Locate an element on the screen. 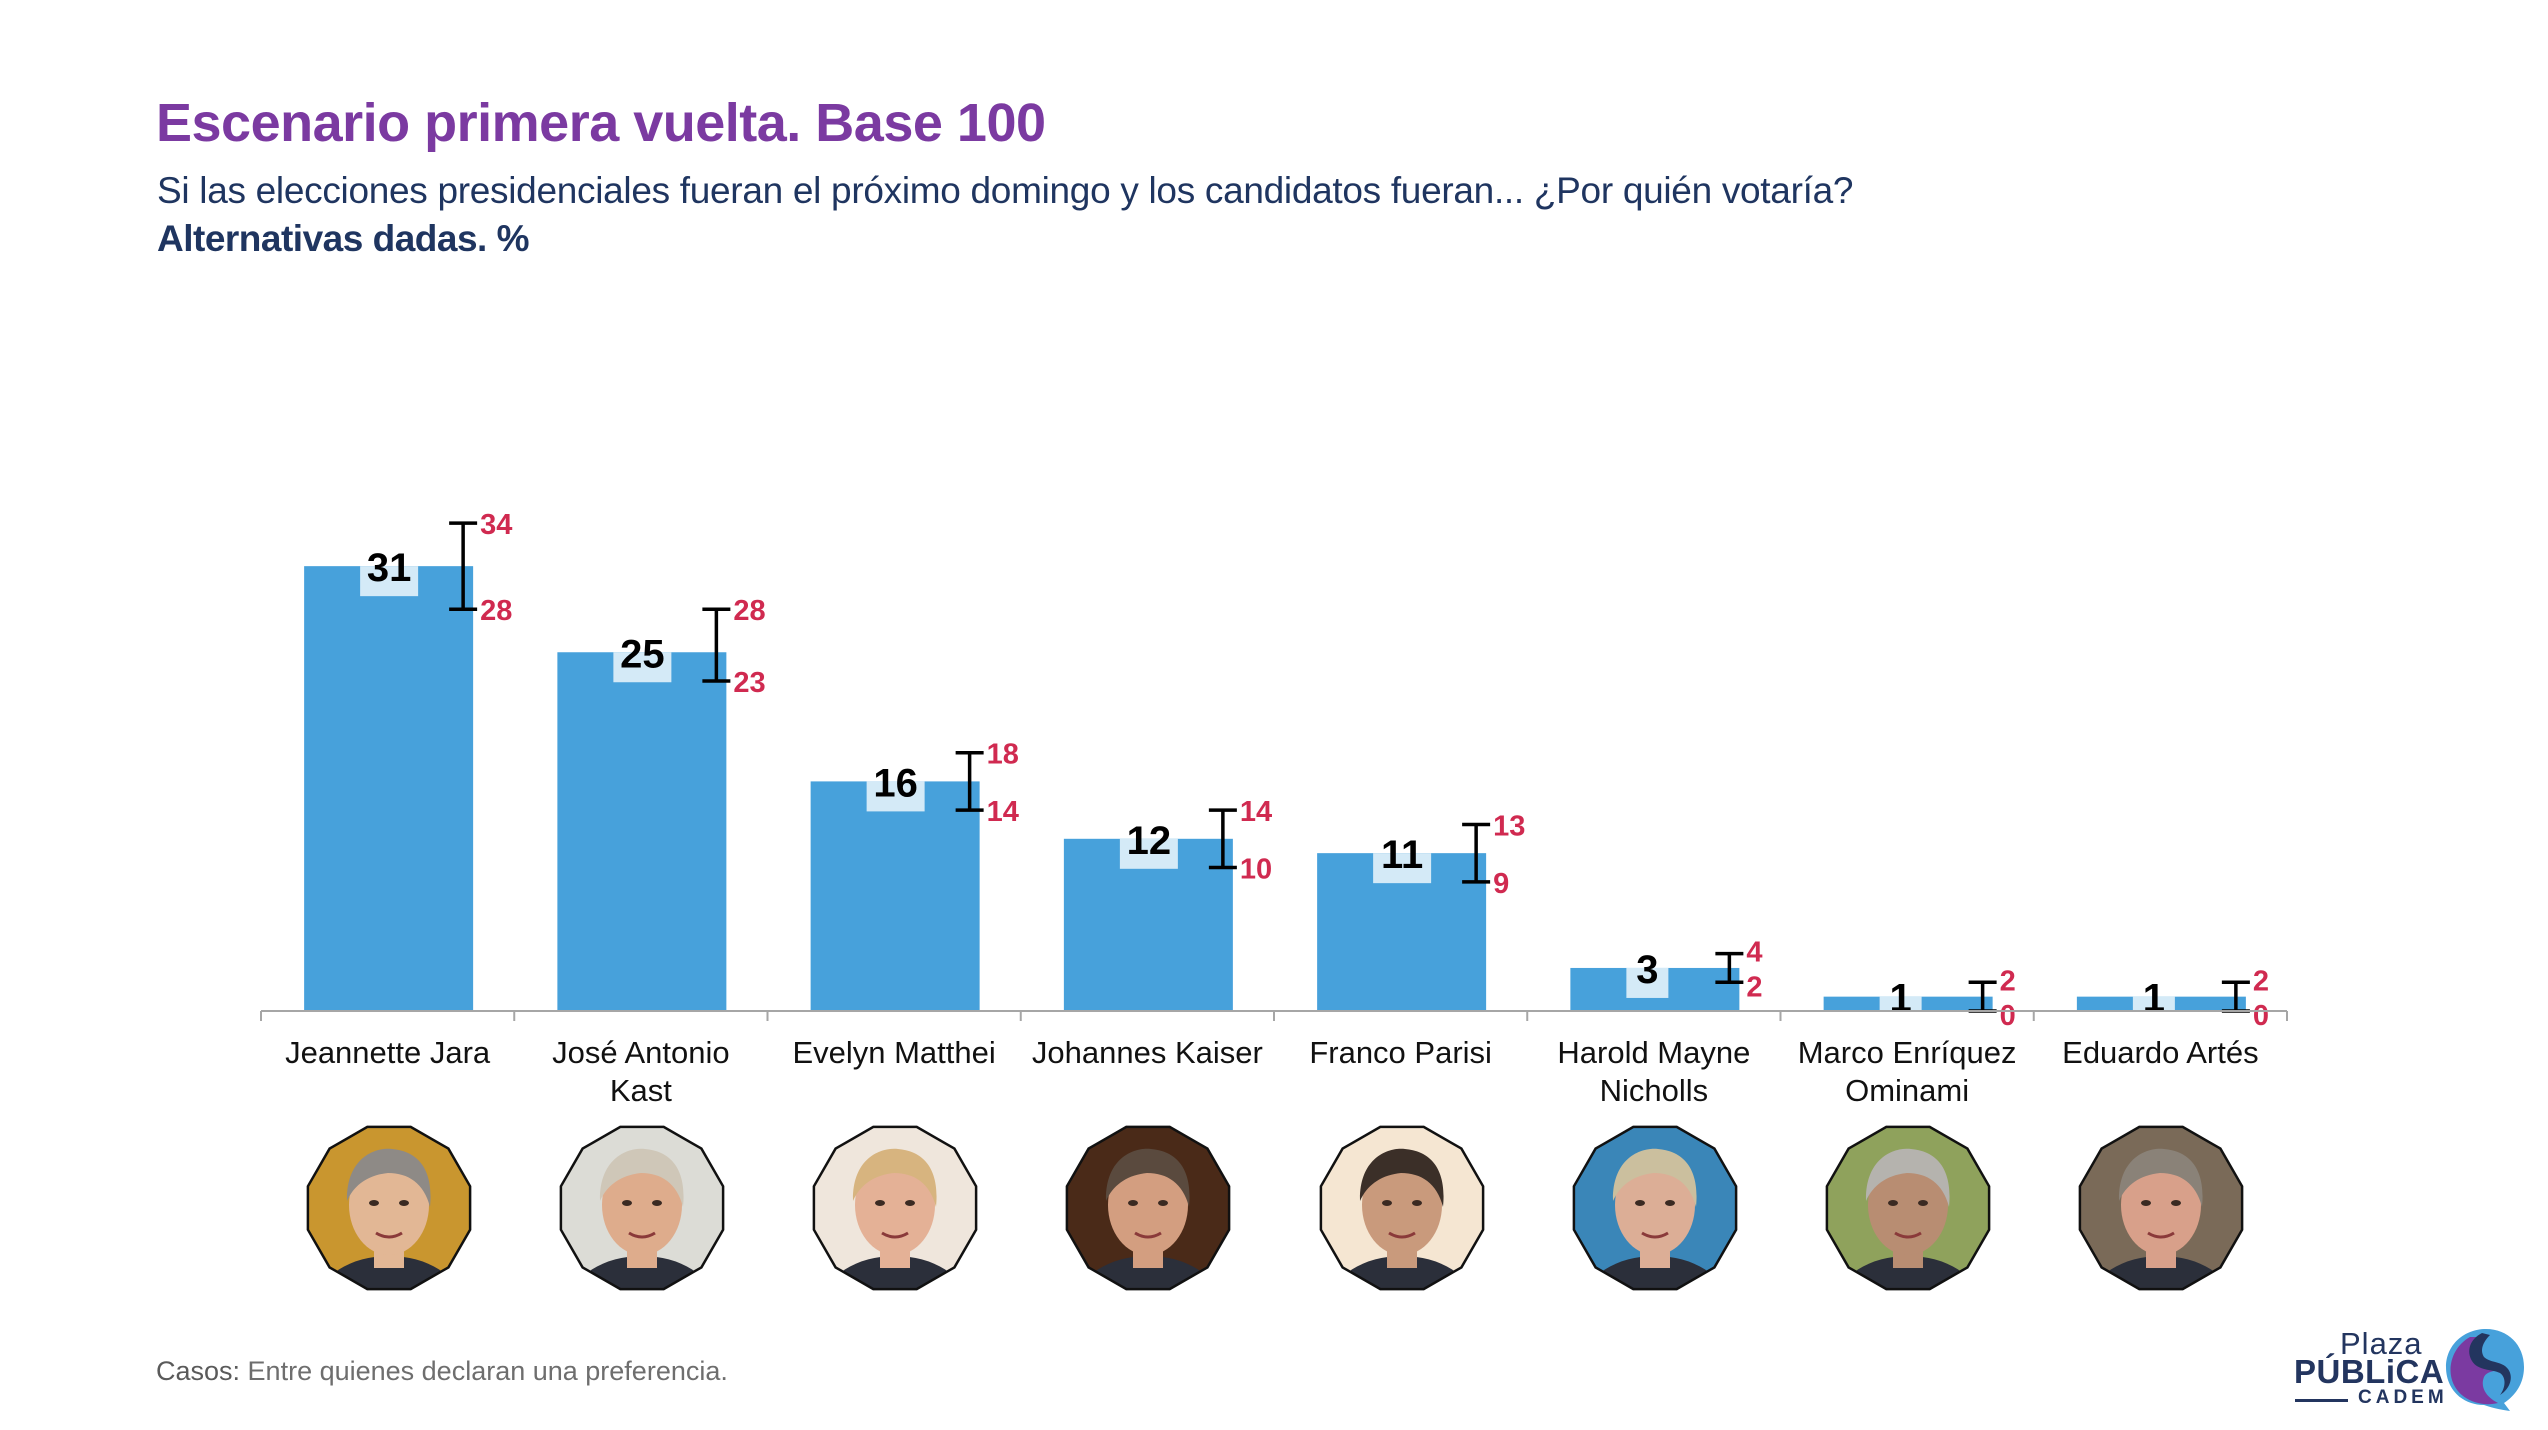  error-upper-label: 18 is located at coordinates (1003, 755).